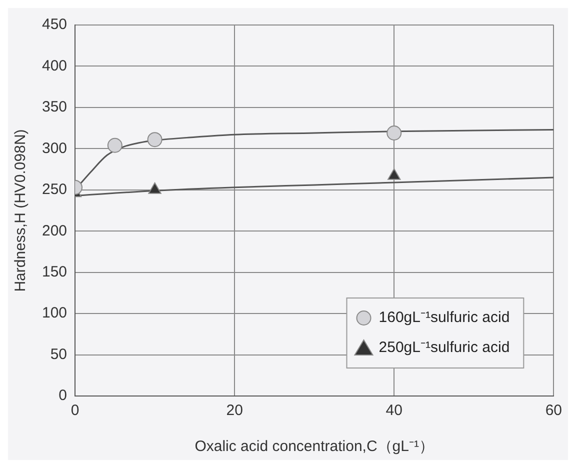 Image resolution: width=576 pixels, height=468 pixels. What do you see at coordinates (444, 317) in the screenshot?
I see `legend-label: 160gL⁻¹sulfuric acid` at bounding box center [444, 317].